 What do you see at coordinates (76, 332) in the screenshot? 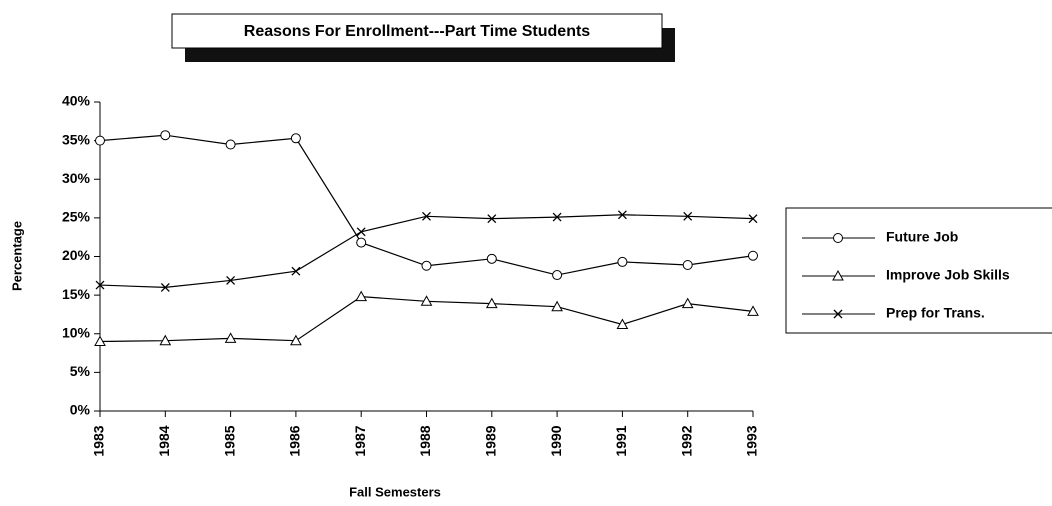
I see `y-tick-label: 10%` at bounding box center [76, 332].